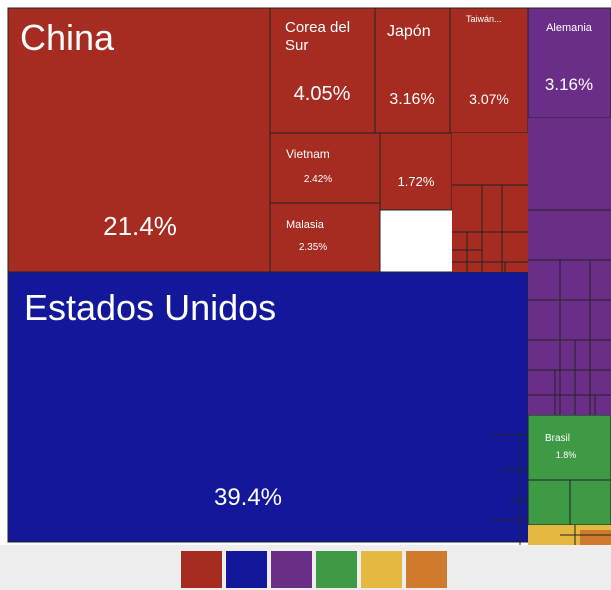 Image resolution: width=611 pixels, height=590 pixels. Describe the element at coordinates (569, 28) in the screenshot. I see `tile-name: Alemania` at that location.